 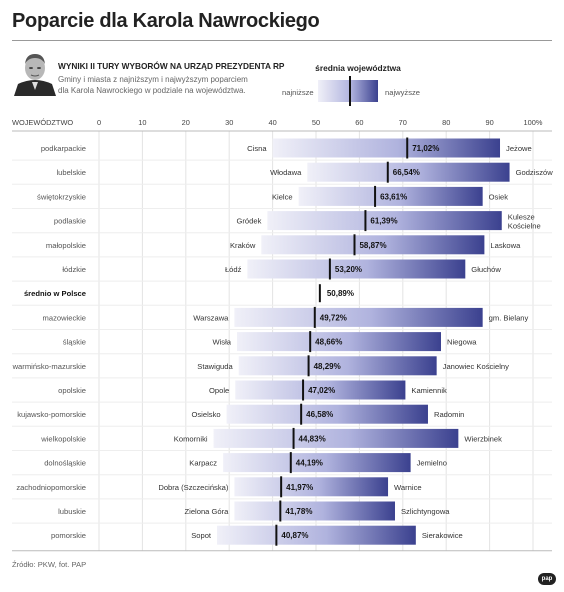 I want to click on legend-average-marker, so click(x=350, y=91).